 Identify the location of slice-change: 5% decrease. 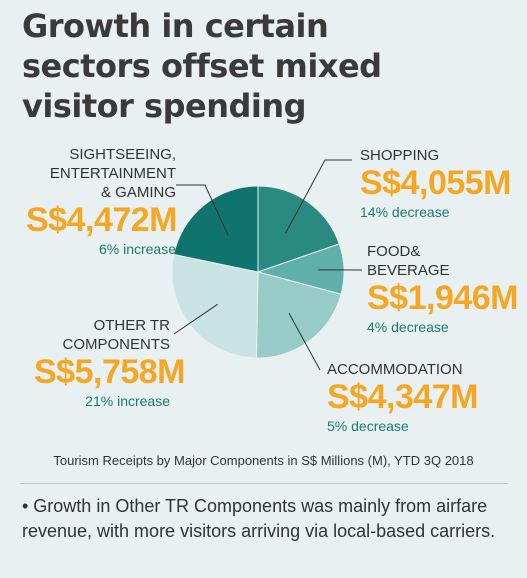
(368, 426).